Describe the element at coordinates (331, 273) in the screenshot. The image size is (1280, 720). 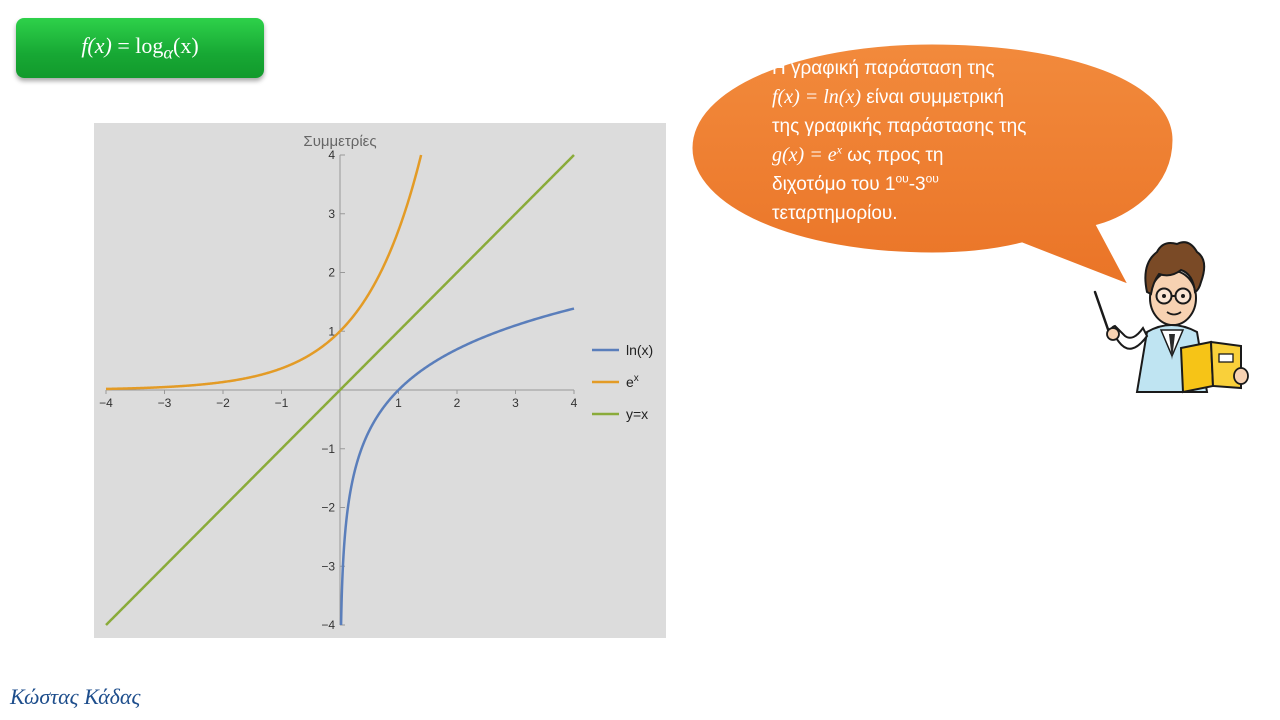
I see `y-tick-label: 2` at that location.